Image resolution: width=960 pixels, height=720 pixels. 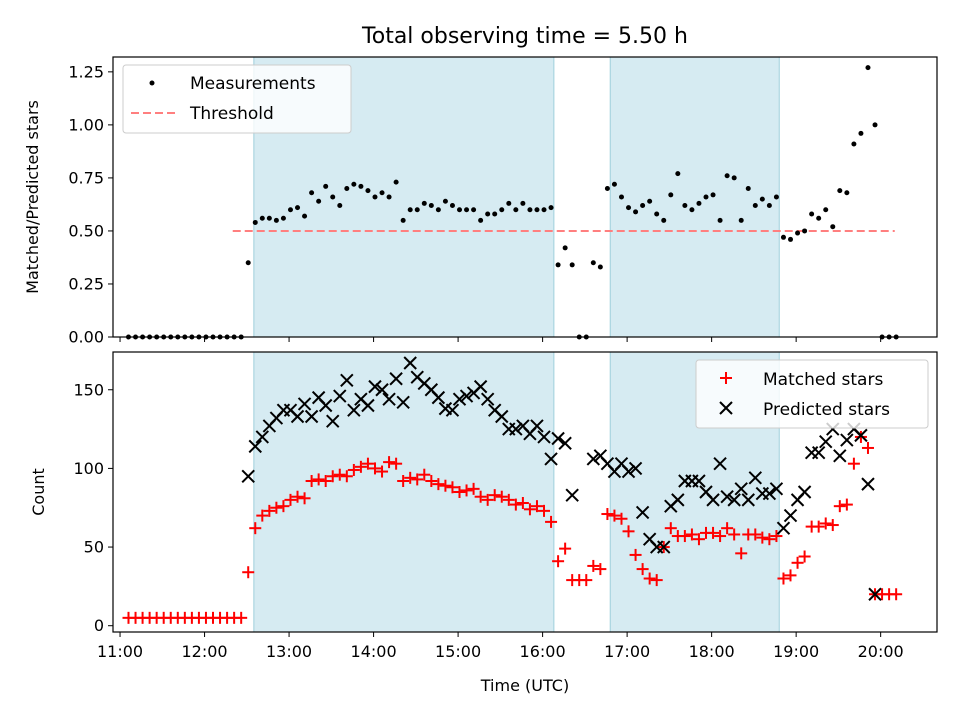 I want to click on bottom-chart-ylabel: Count, so click(x=38, y=492).